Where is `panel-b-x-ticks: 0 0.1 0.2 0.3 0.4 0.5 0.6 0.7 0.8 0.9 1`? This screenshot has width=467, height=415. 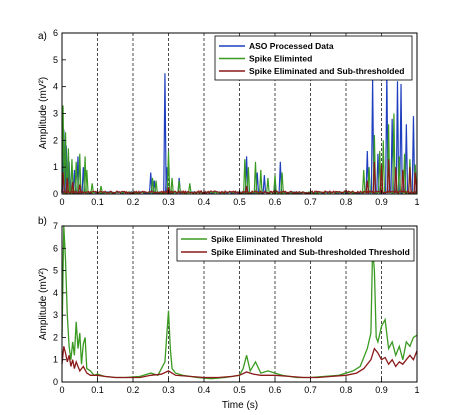 panel-b-x-ticks: 0 0.1 0.2 0.3 0.4 0.5 0.6 0.7 0.8 0.9 1 is located at coordinates (239, 386).